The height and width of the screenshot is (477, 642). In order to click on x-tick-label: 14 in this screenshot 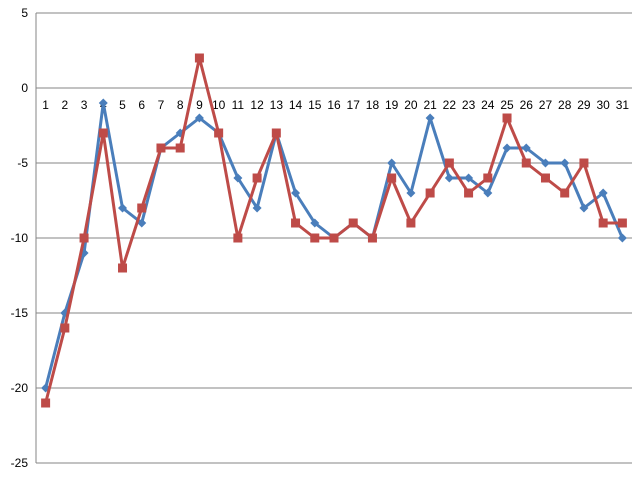, I will do `click(296, 105)`.